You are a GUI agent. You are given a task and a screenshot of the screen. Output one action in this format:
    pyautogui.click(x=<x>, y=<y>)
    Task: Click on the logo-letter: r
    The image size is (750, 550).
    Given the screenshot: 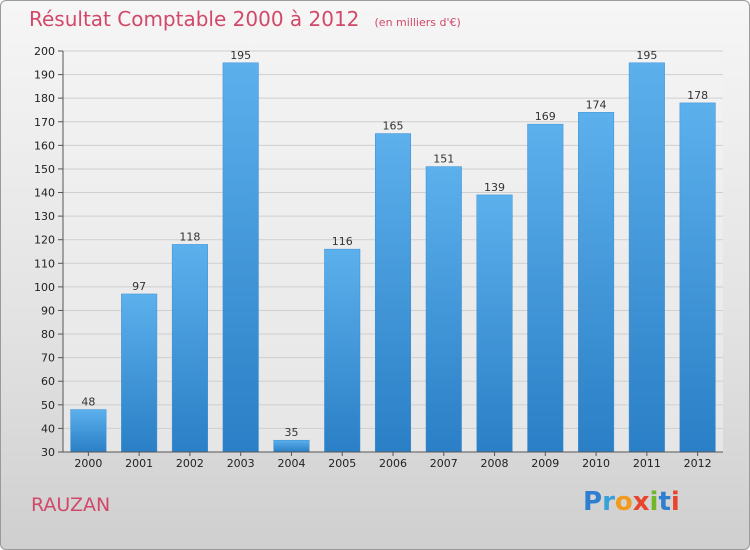 What is the action you would take?
    pyautogui.click(x=608, y=502)
    